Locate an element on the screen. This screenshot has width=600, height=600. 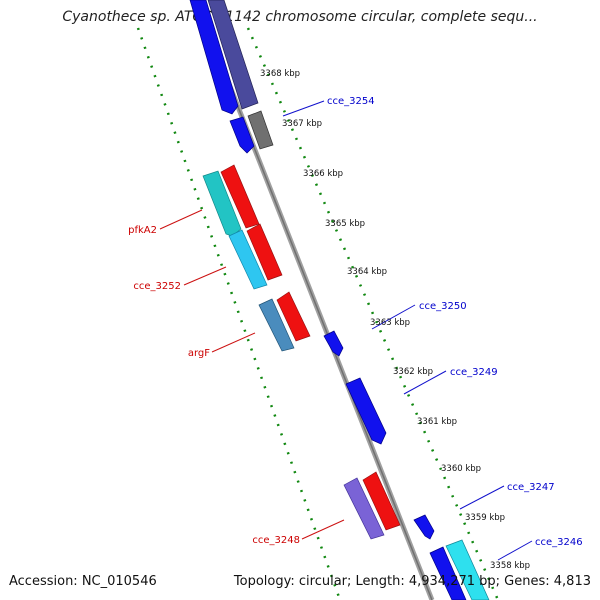
gene-label-cce_3250: cce_3250 is located at coordinates (443, 306).